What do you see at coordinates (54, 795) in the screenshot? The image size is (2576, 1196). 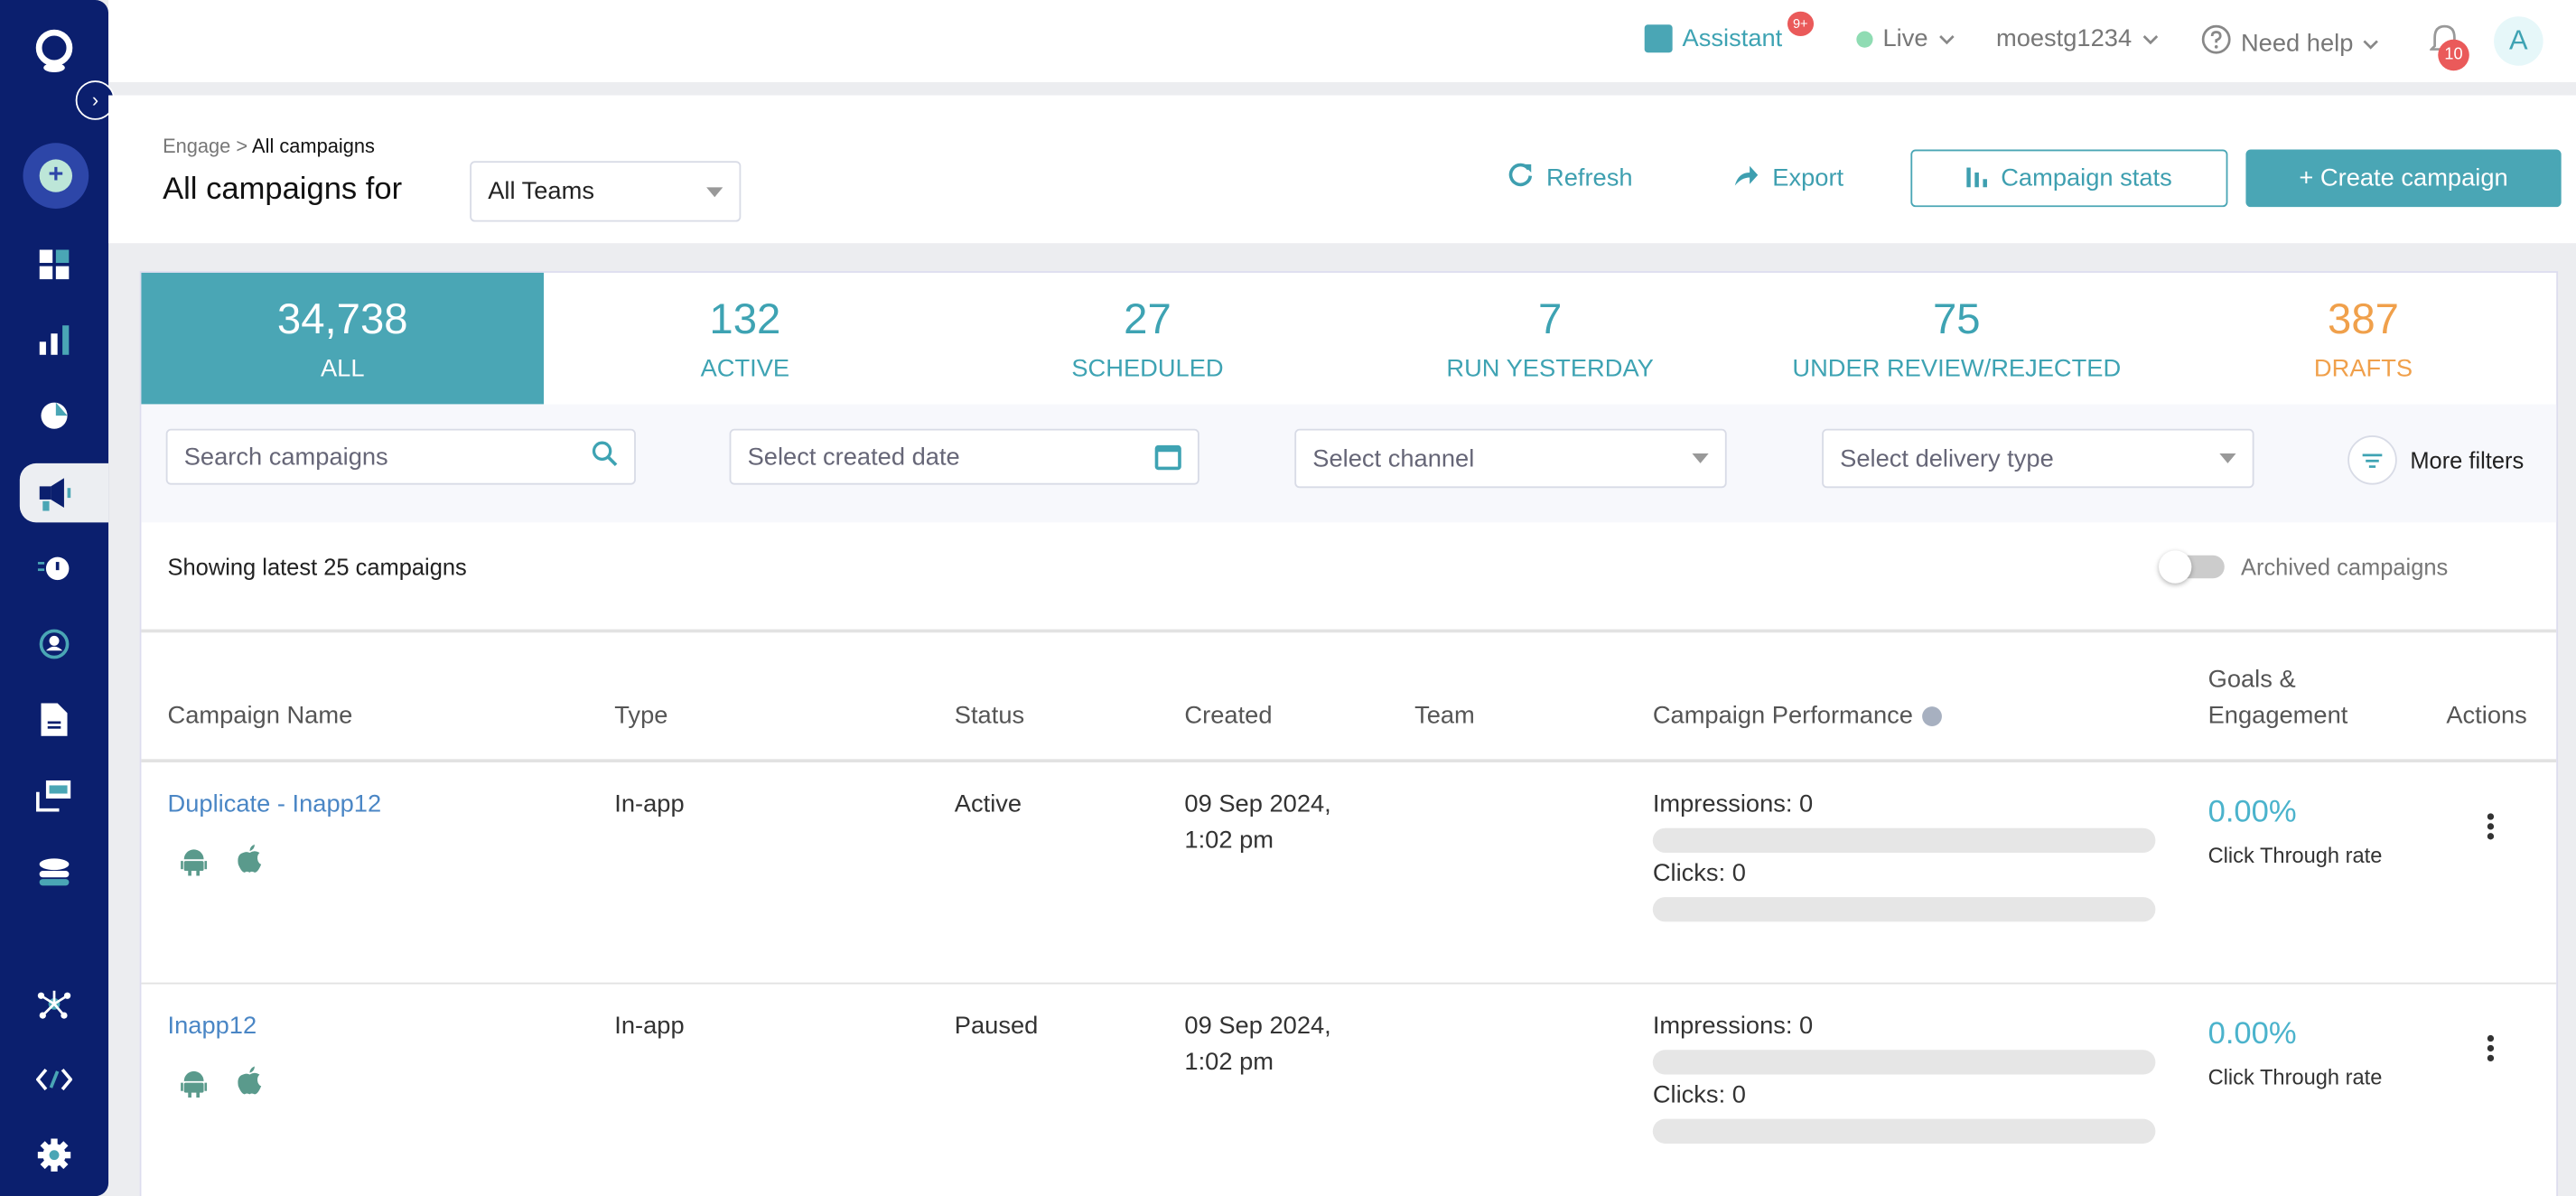 I see `cards-icon` at bounding box center [54, 795].